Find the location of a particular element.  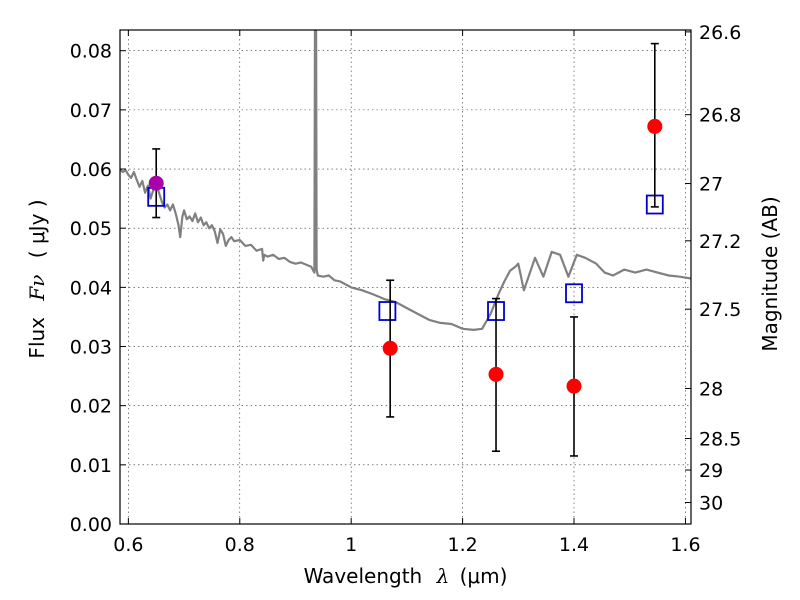

y-tick-label: 0.08 is located at coordinates (91, 52).